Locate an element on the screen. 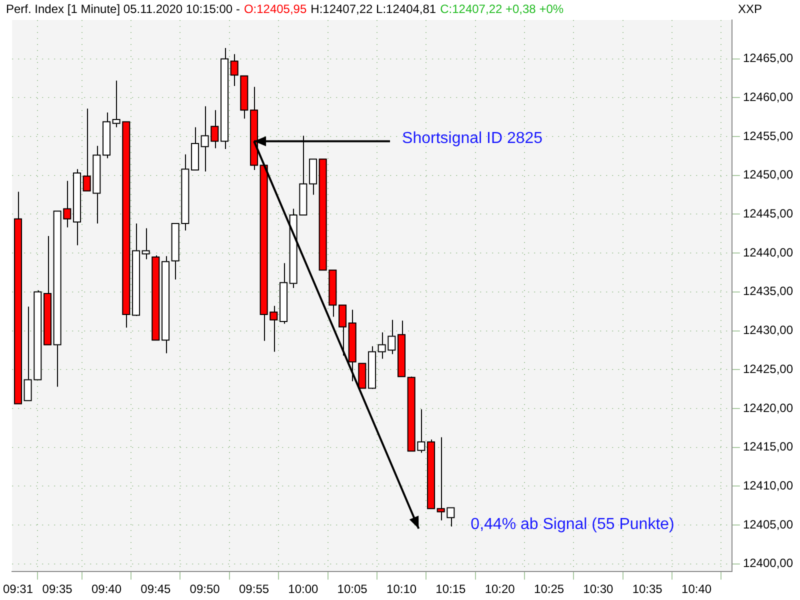 The width and height of the screenshot is (800, 600). x-tick-label: 10:40 is located at coordinates (697, 589).